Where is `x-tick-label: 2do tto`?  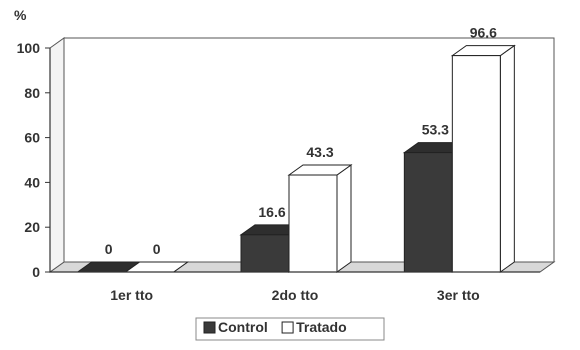
x-tick-label: 2do tto is located at coordinates (295, 295).